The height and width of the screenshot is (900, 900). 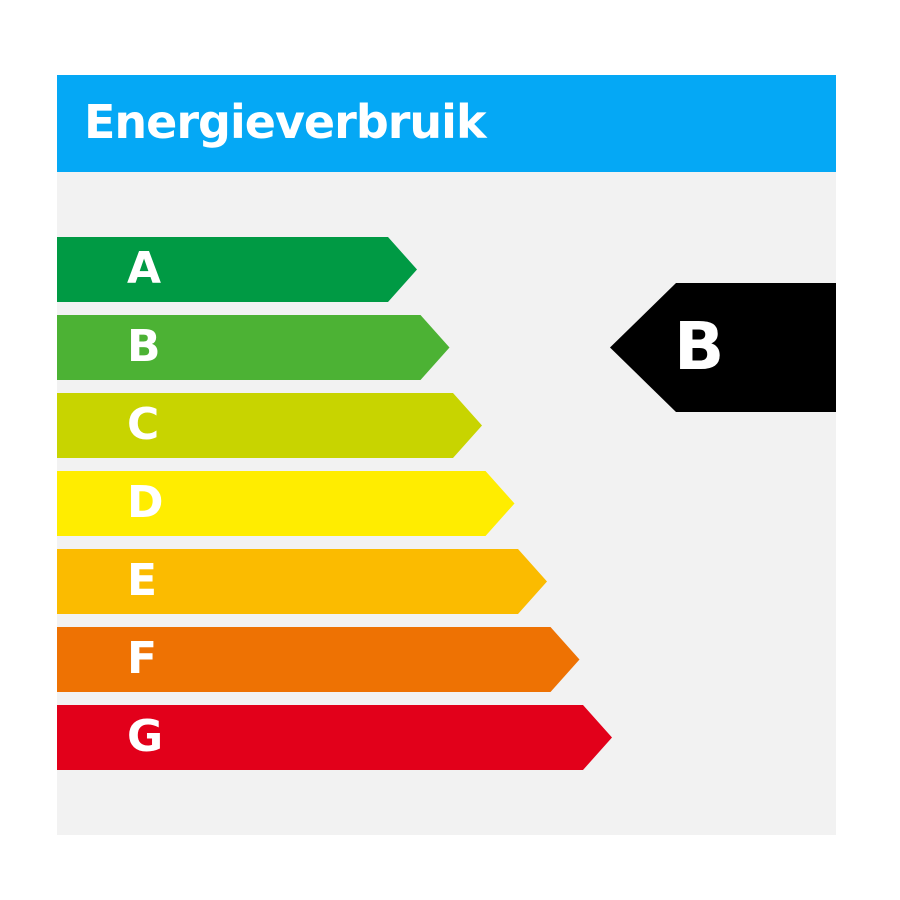 What do you see at coordinates (253, 347) in the screenshot?
I see `energy-class-bar-b: B` at bounding box center [253, 347].